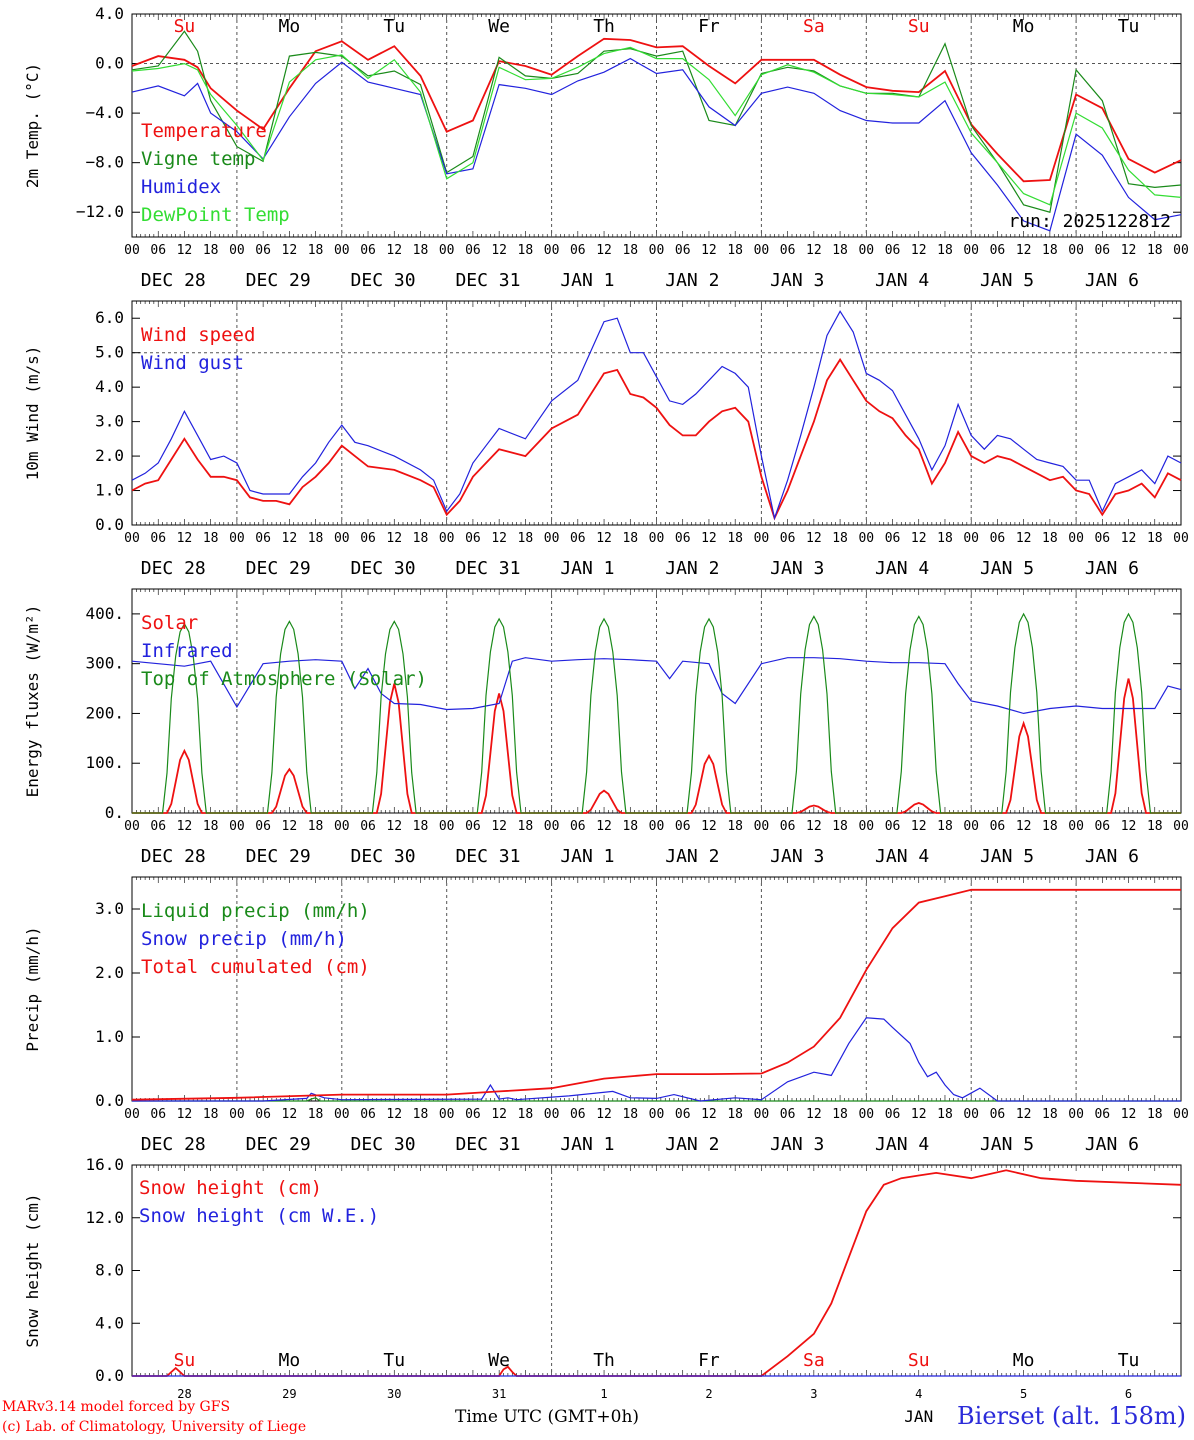  What do you see at coordinates (32, 988) in the screenshot?
I see `y-axis-label: Precip (mm/h)` at bounding box center [32, 988].